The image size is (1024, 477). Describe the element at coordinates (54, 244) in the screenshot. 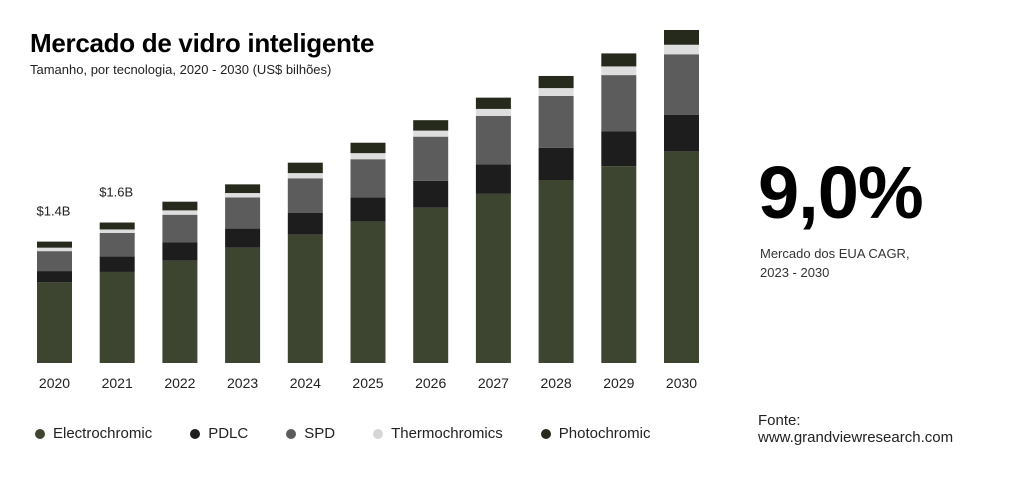

I see `bar-segment-photochromic-2020` at that location.